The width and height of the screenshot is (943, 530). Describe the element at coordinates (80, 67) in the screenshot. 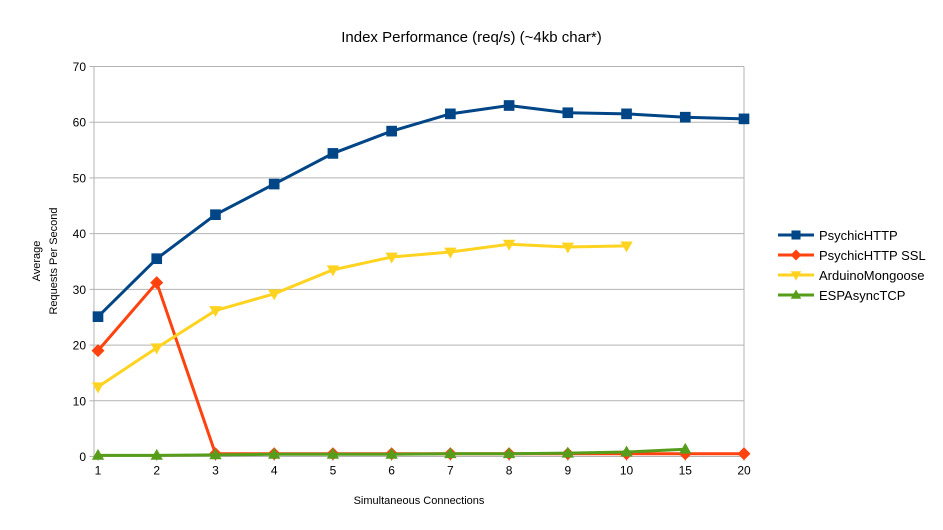

I see `y-tick-label: 70` at that location.